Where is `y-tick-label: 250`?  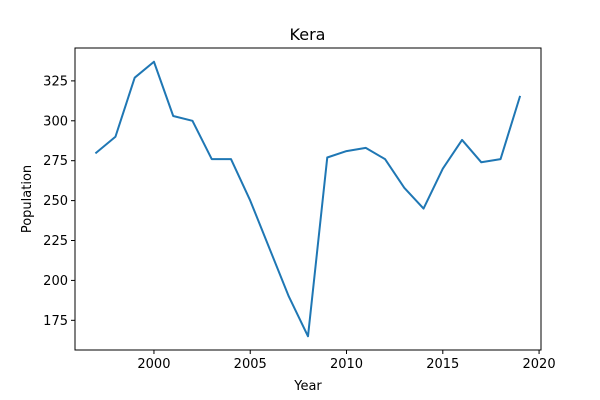
y-tick-label: 250 is located at coordinates (55, 201).